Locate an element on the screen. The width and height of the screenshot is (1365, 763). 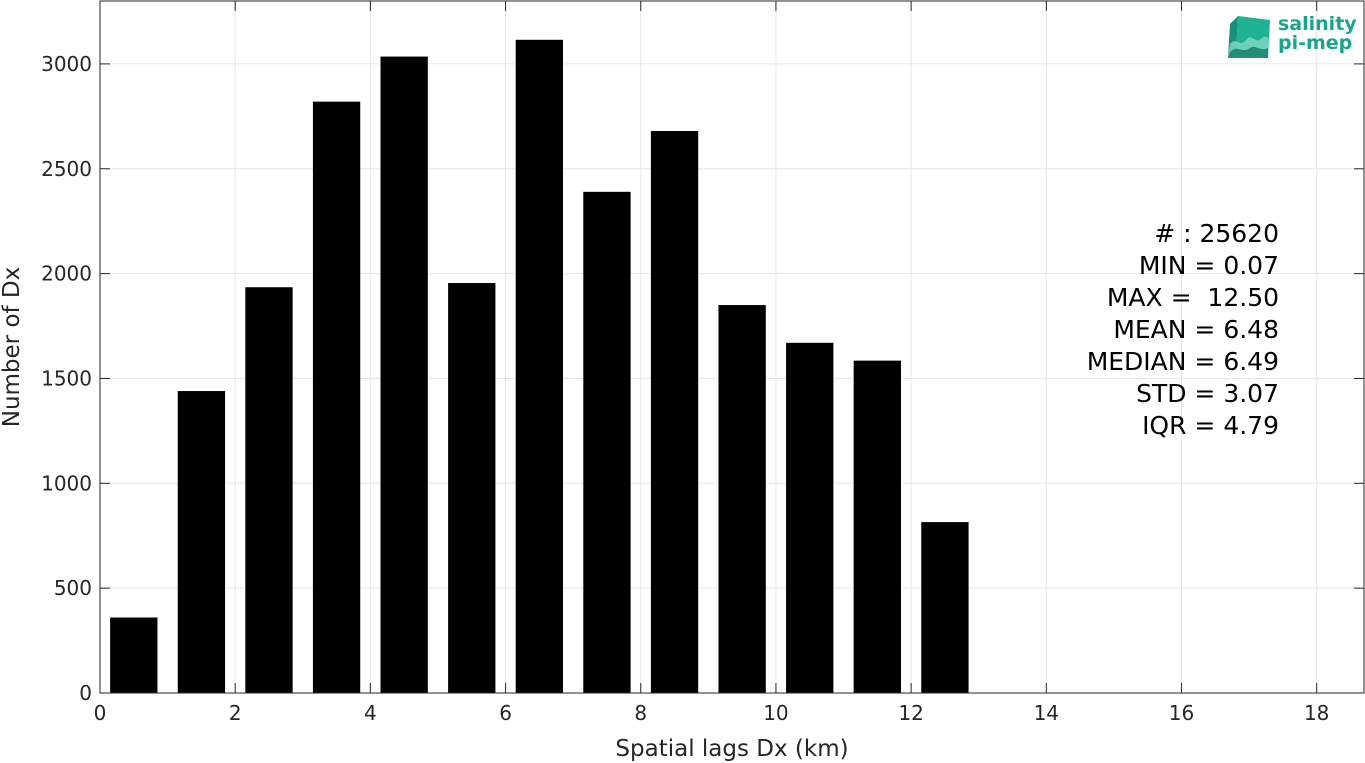
logo-line-2: pi-mep is located at coordinates (1315, 43).